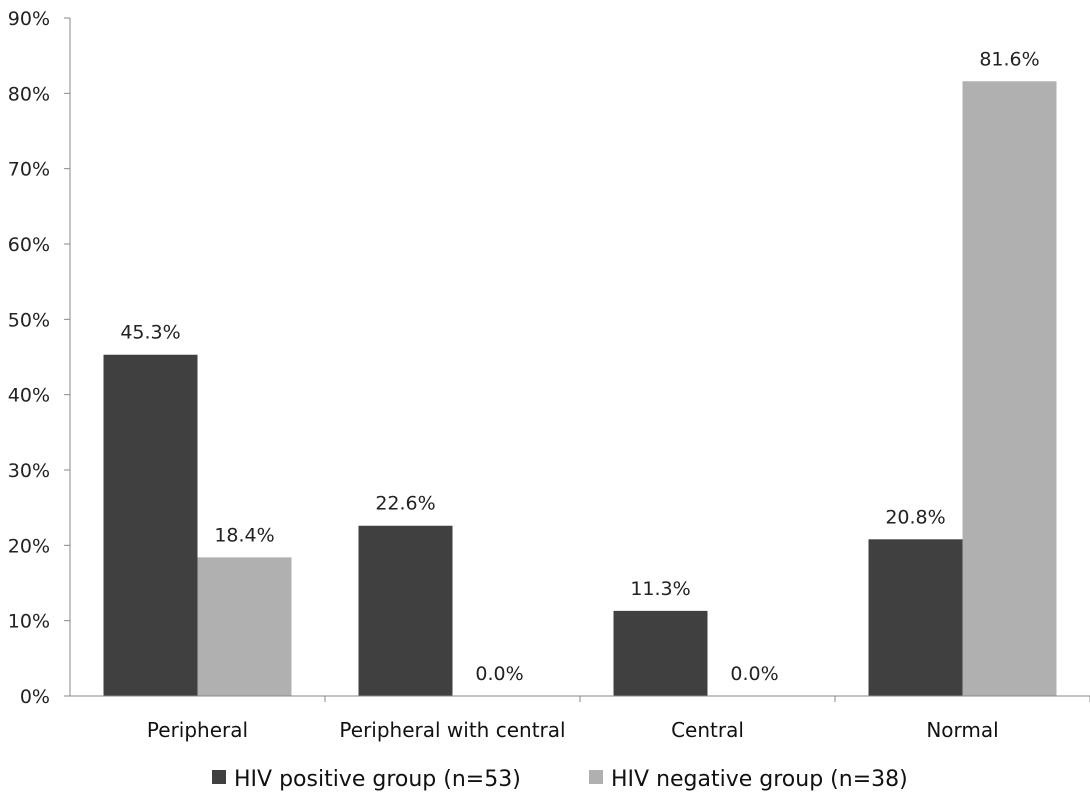  Describe the element at coordinates (29, 19) in the screenshot. I see `y-tick-label: 90%` at that location.